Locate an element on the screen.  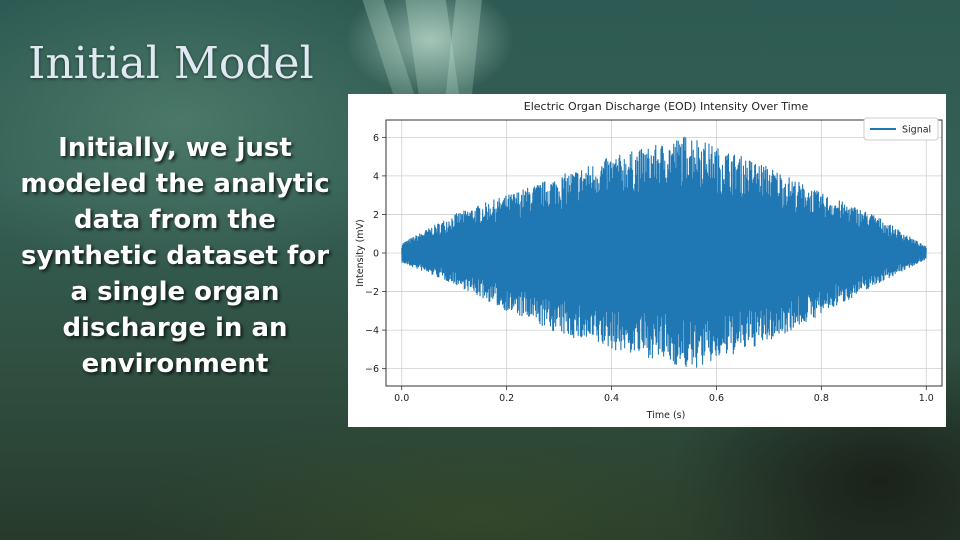
chart-legend: Signal is located at coordinates (901, 129).